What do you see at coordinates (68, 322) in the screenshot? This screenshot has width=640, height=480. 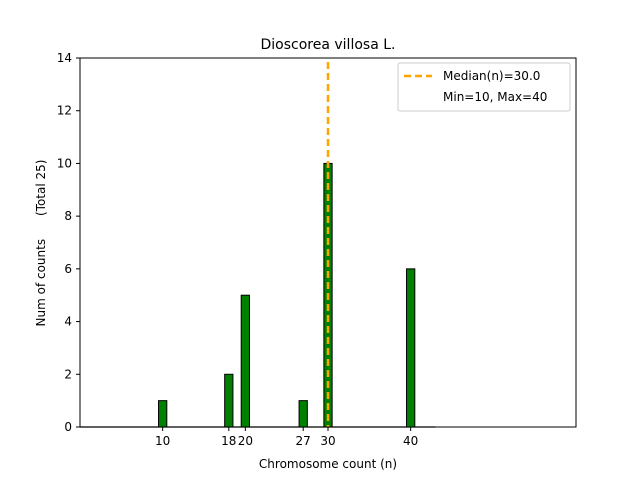 I see `y-tick-label: 4` at bounding box center [68, 322].